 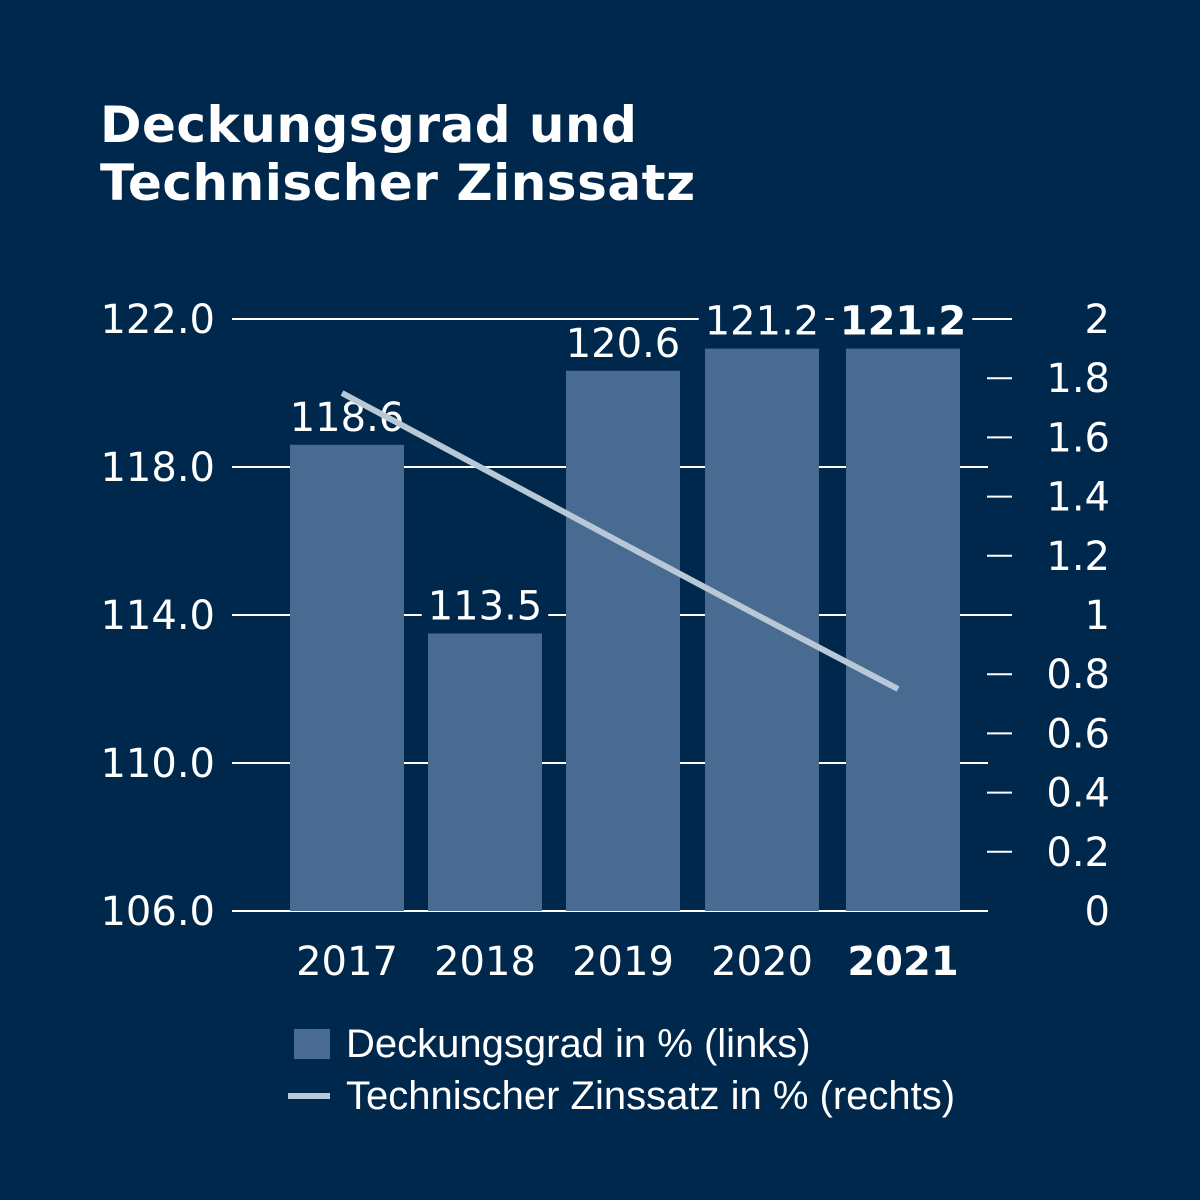 What do you see at coordinates (347, 962) in the screenshot?
I see `x-tick-label: 2017` at bounding box center [347, 962].